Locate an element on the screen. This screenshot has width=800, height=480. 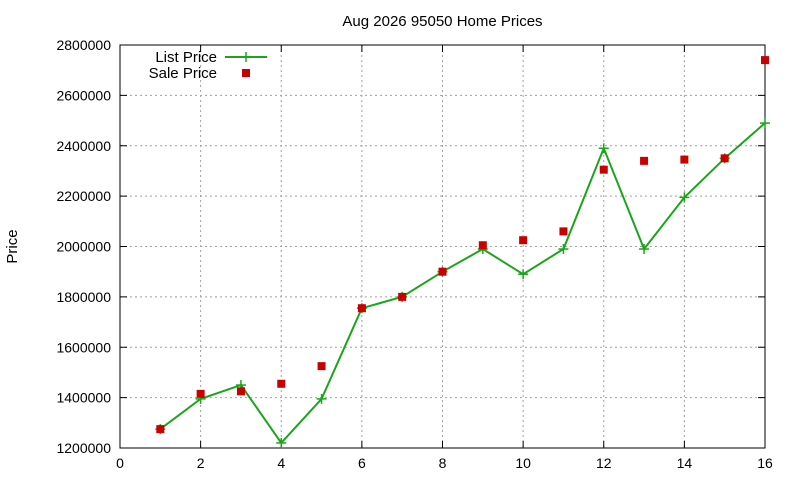
legend-label: Sale Price is located at coordinates (183, 73).